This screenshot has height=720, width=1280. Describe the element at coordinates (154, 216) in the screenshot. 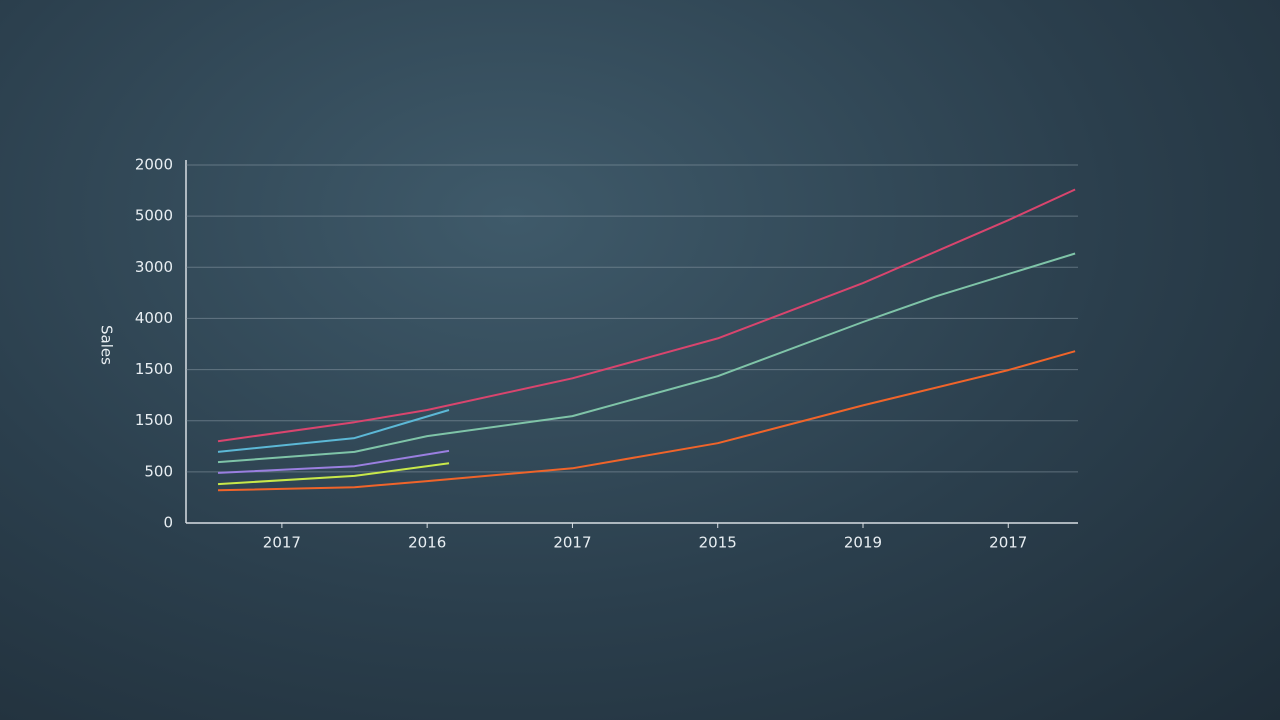

I see `y-tick-label: 5000` at that location.